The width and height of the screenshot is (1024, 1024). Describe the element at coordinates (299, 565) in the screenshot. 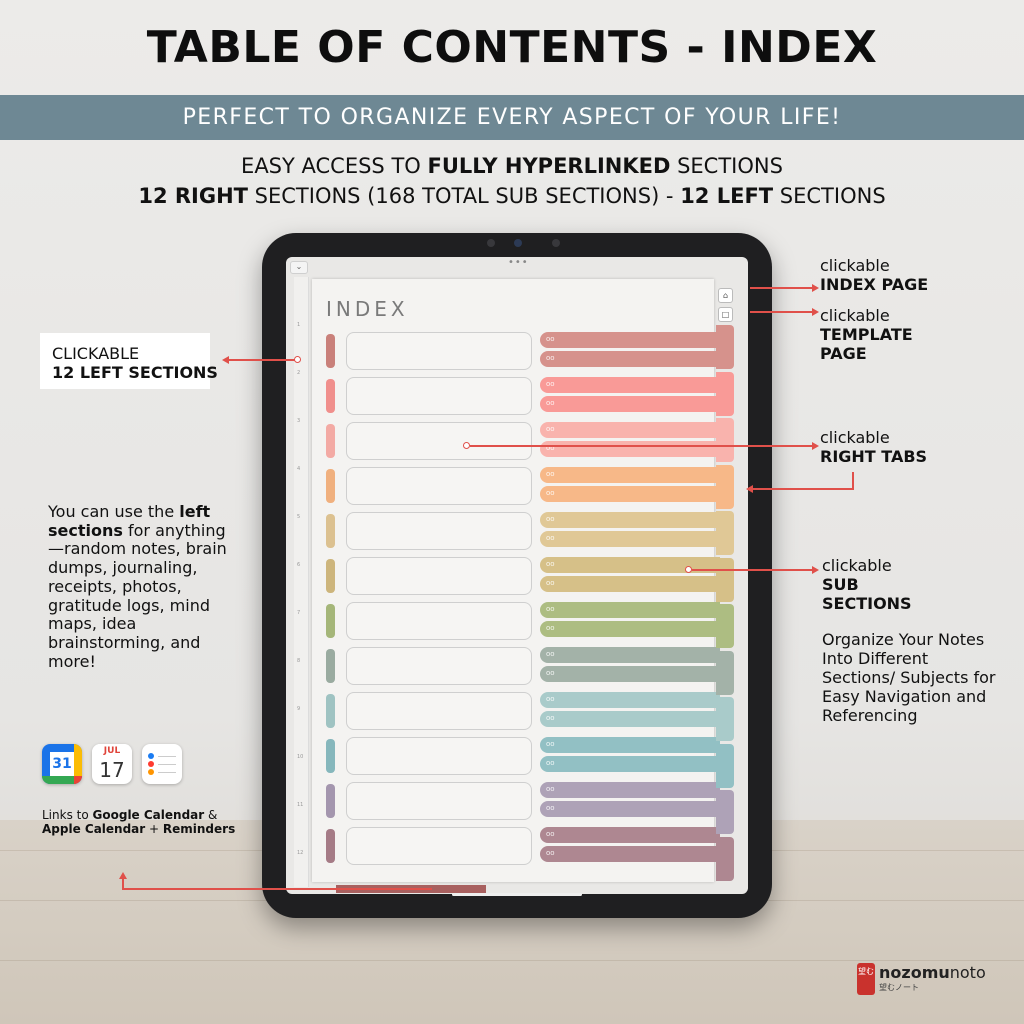

I see `left-section-number: 6` at that location.